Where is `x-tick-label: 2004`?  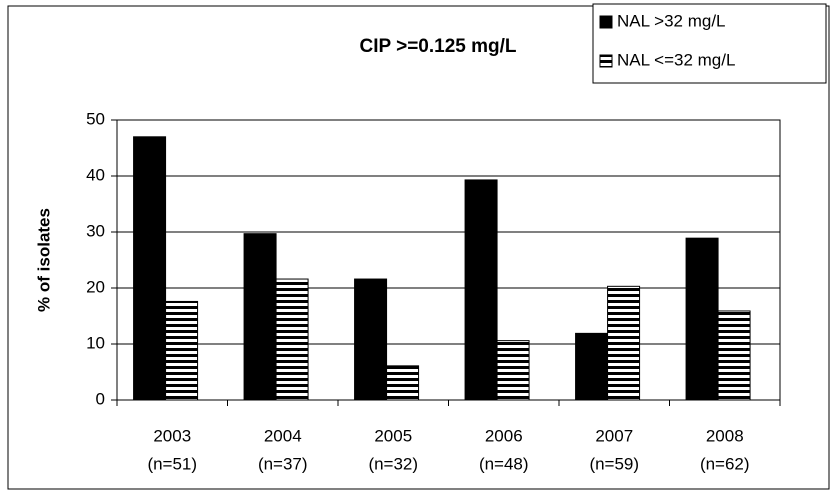 x-tick-label: 2004 is located at coordinates (283, 435).